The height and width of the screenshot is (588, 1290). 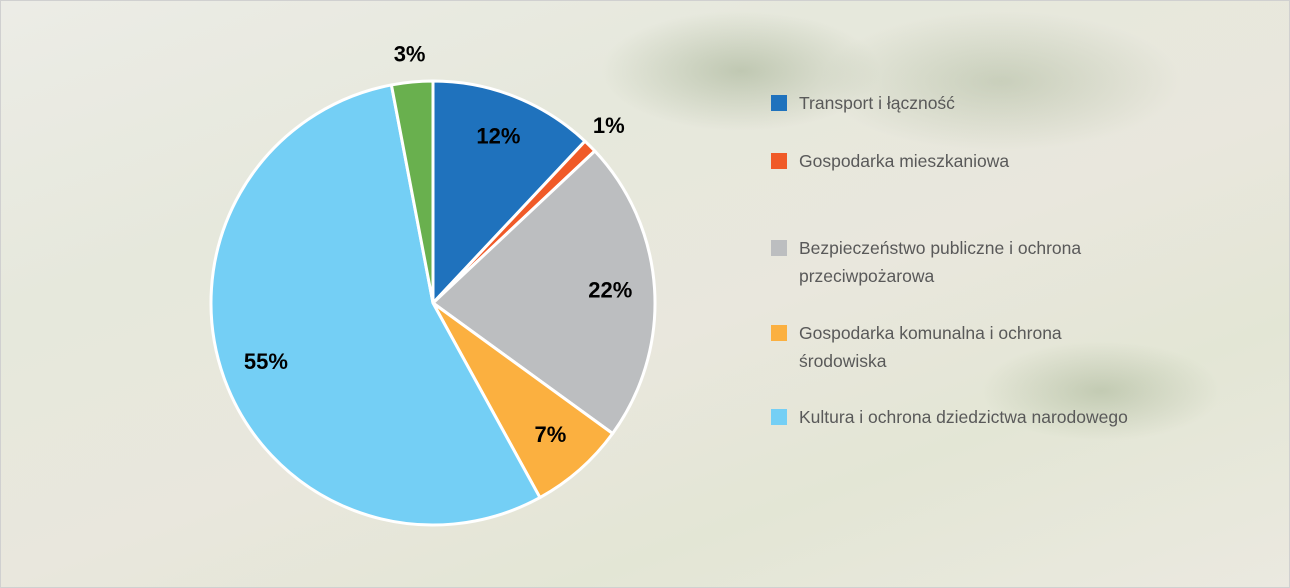 What do you see at coordinates (963, 417) in the screenshot?
I see `legend-label: Kultura i ochrona dziedzictwa narodowego` at bounding box center [963, 417].